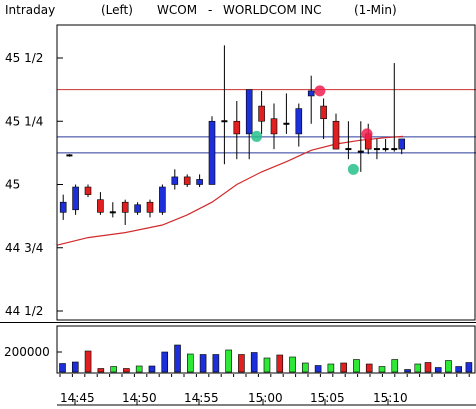  Describe the element at coordinates (30, 10) in the screenshot. I see `chart-mode-label: Intraday` at that location.